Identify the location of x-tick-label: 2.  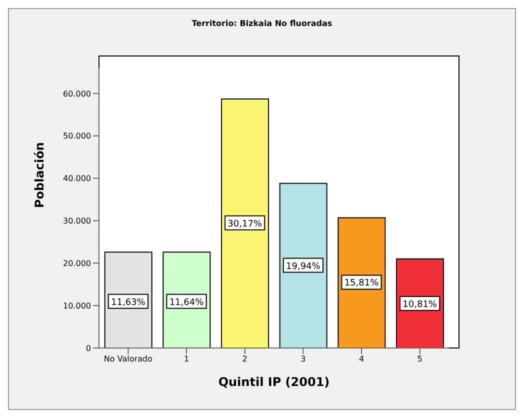
(245, 359).